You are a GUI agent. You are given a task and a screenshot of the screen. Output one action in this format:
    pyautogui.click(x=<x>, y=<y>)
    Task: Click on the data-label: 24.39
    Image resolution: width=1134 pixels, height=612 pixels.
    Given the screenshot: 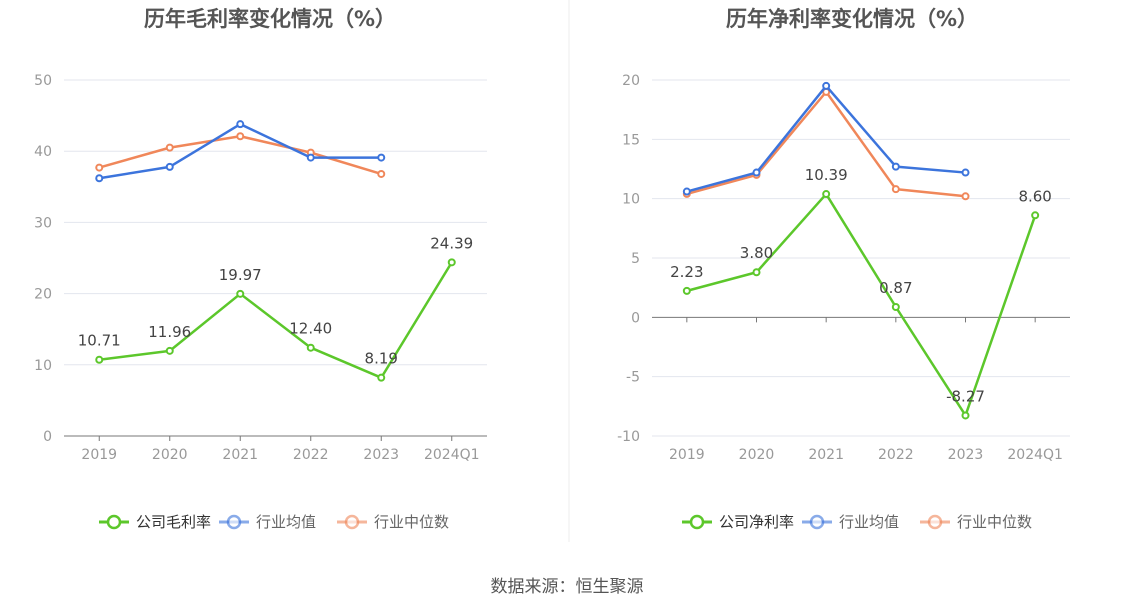 What is the action you would take?
    pyautogui.click(x=451, y=243)
    